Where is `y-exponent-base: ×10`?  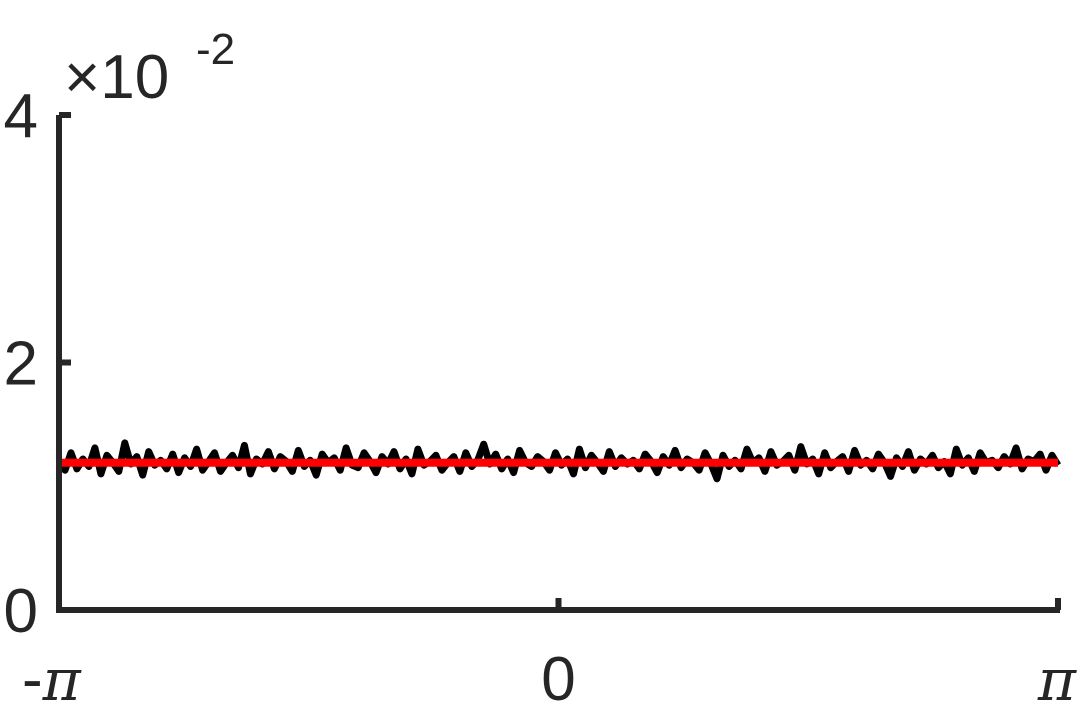
y-exponent-base: ×10 is located at coordinates (116, 77).